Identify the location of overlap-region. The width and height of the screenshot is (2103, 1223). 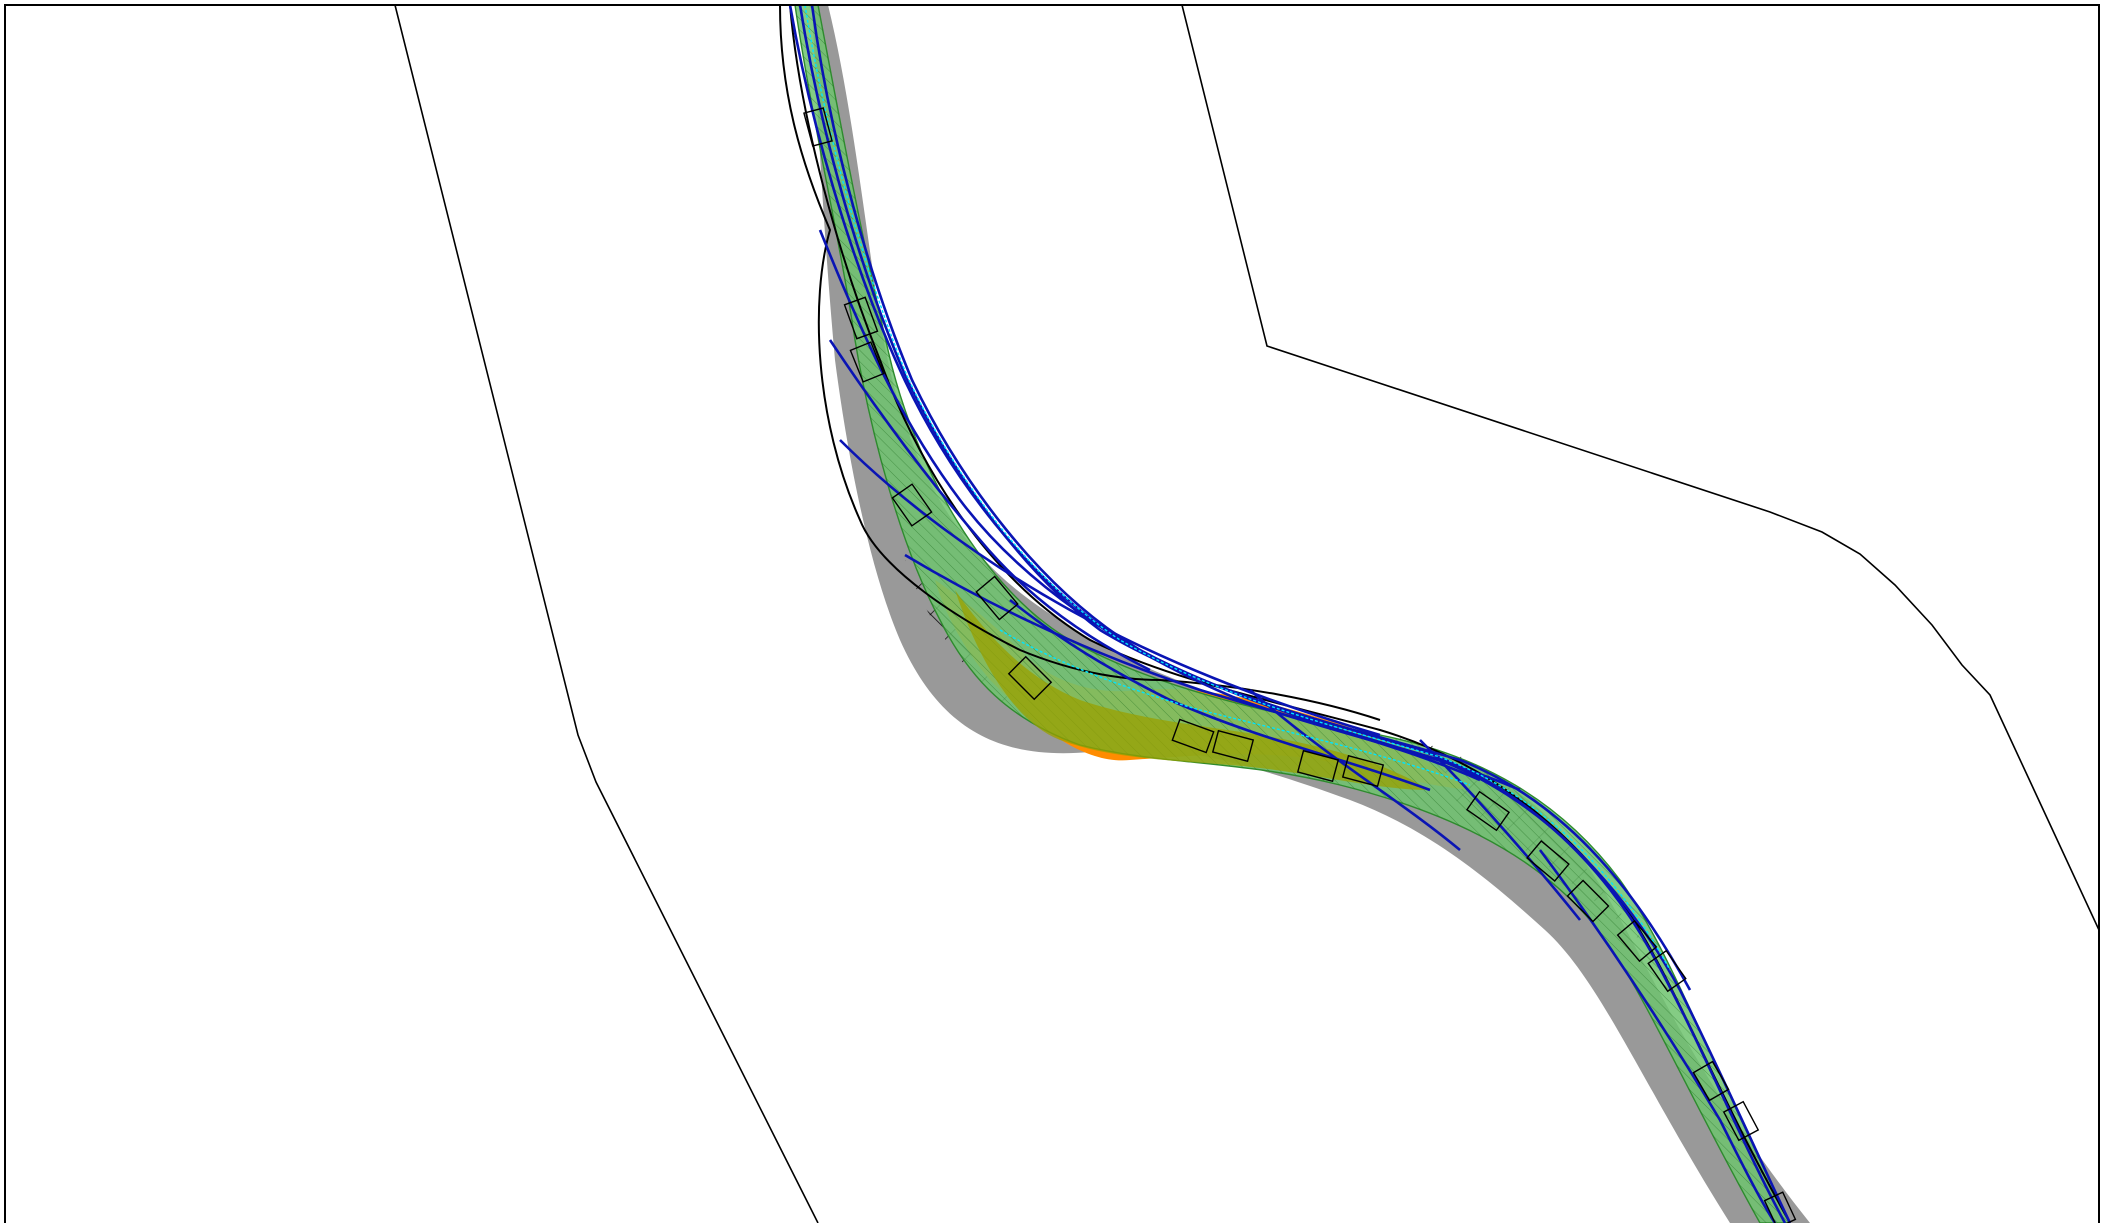
(1192, 690).